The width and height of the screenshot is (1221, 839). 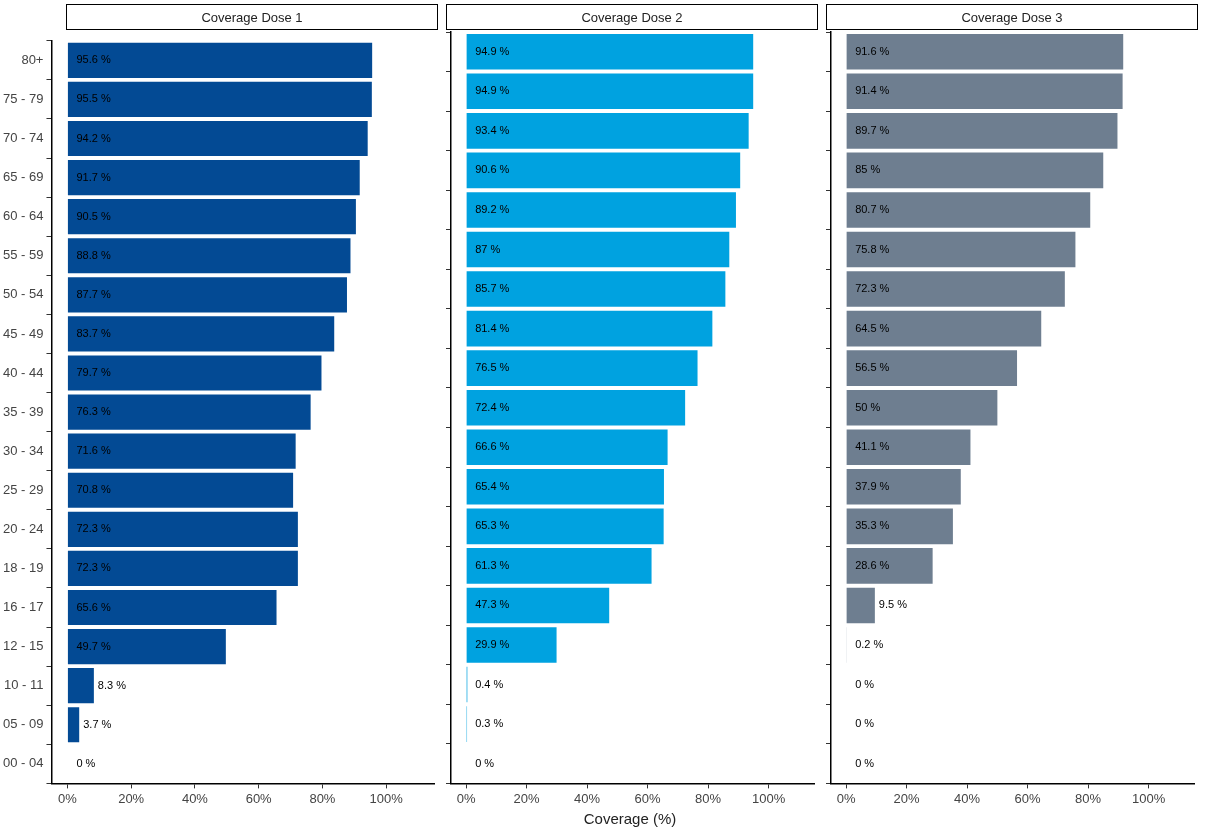 I want to click on y-tick-label: 12 - 15, so click(x=23, y=646).